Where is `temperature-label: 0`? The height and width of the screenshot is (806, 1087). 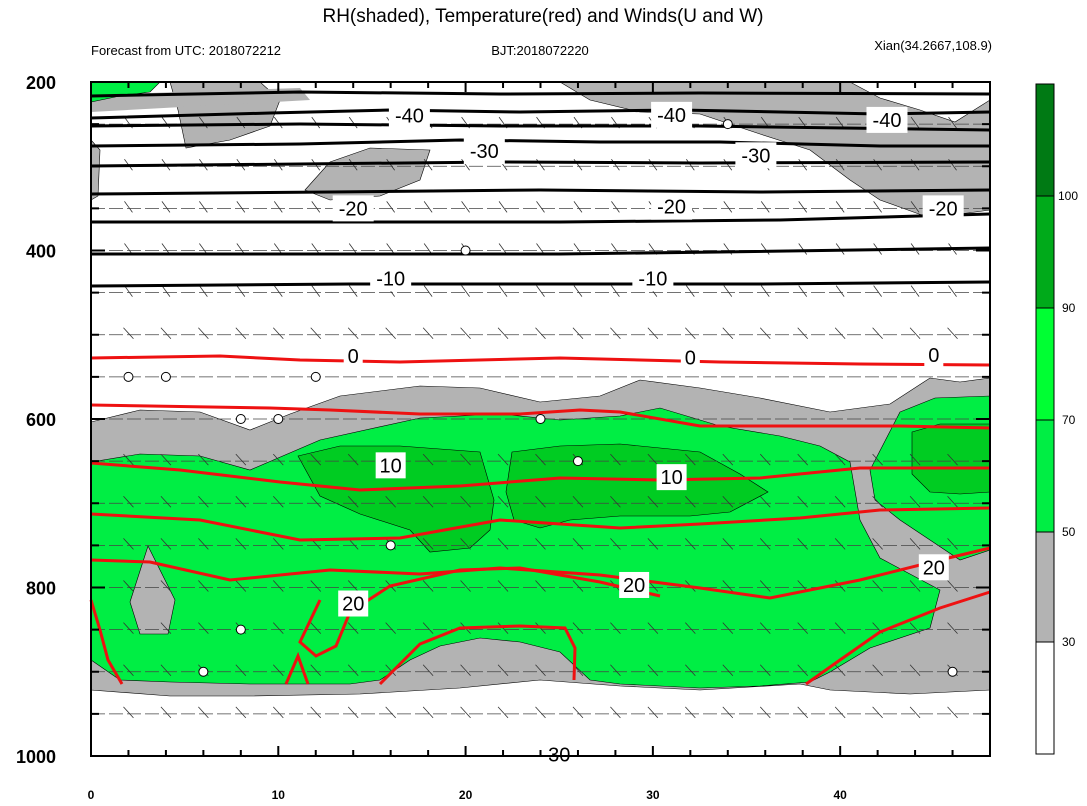 temperature-label: 0 is located at coordinates (353, 357).